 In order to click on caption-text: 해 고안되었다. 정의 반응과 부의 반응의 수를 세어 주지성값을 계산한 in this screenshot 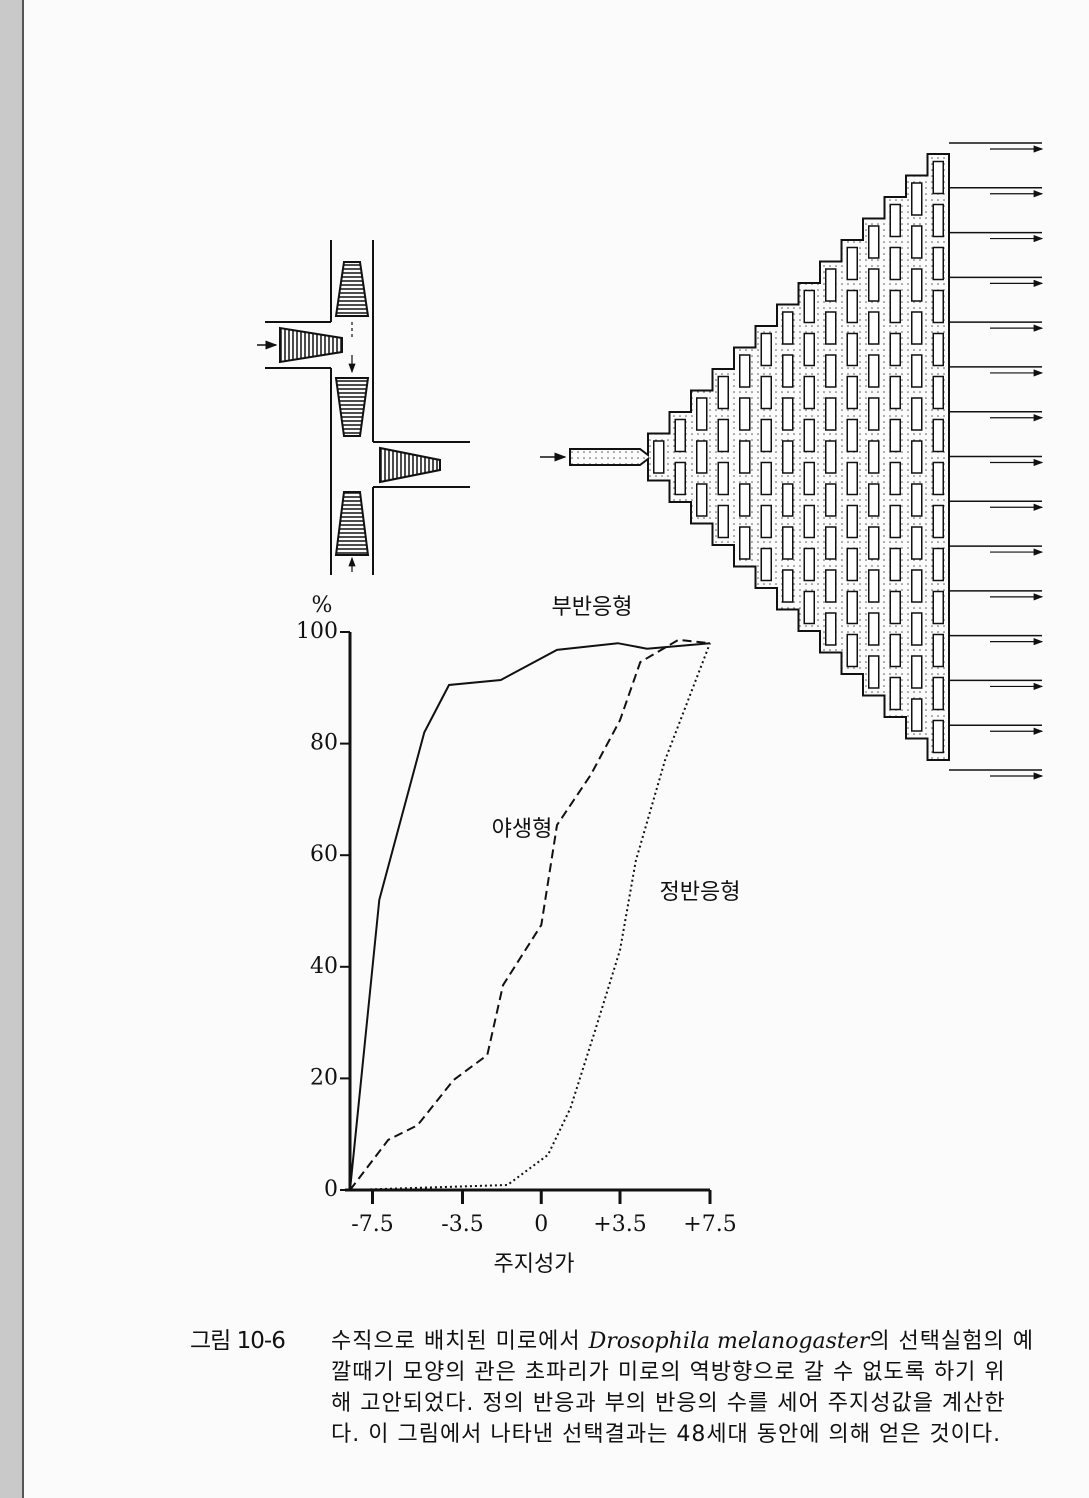, I will do `click(668, 1403)`.